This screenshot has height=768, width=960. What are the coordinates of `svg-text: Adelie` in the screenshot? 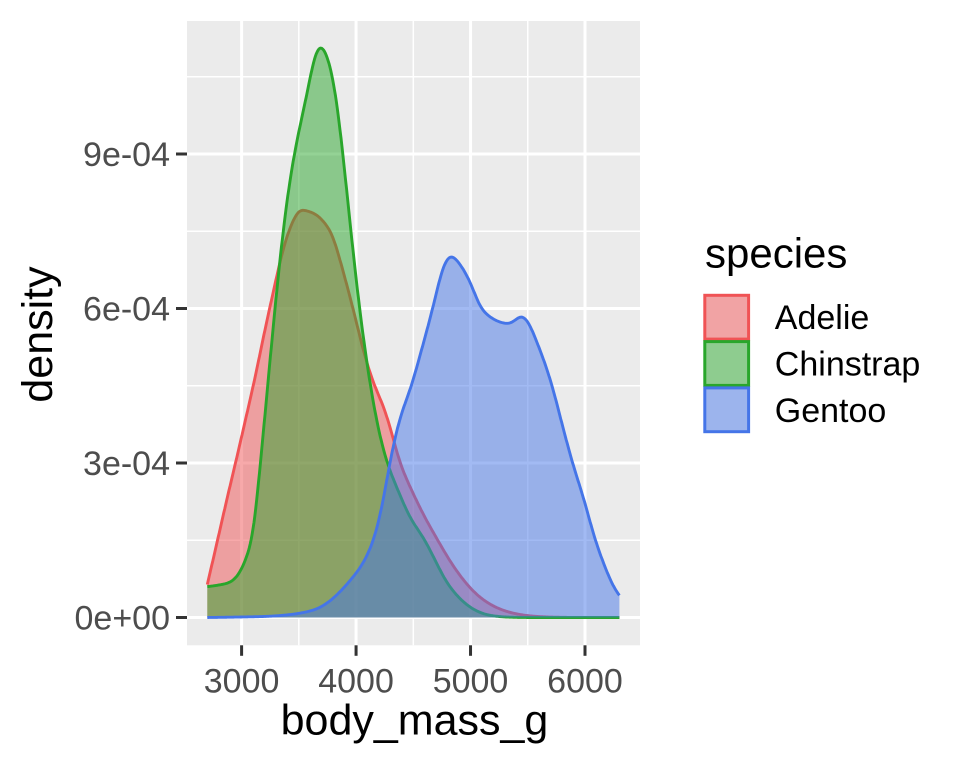 It's located at (822, 318).